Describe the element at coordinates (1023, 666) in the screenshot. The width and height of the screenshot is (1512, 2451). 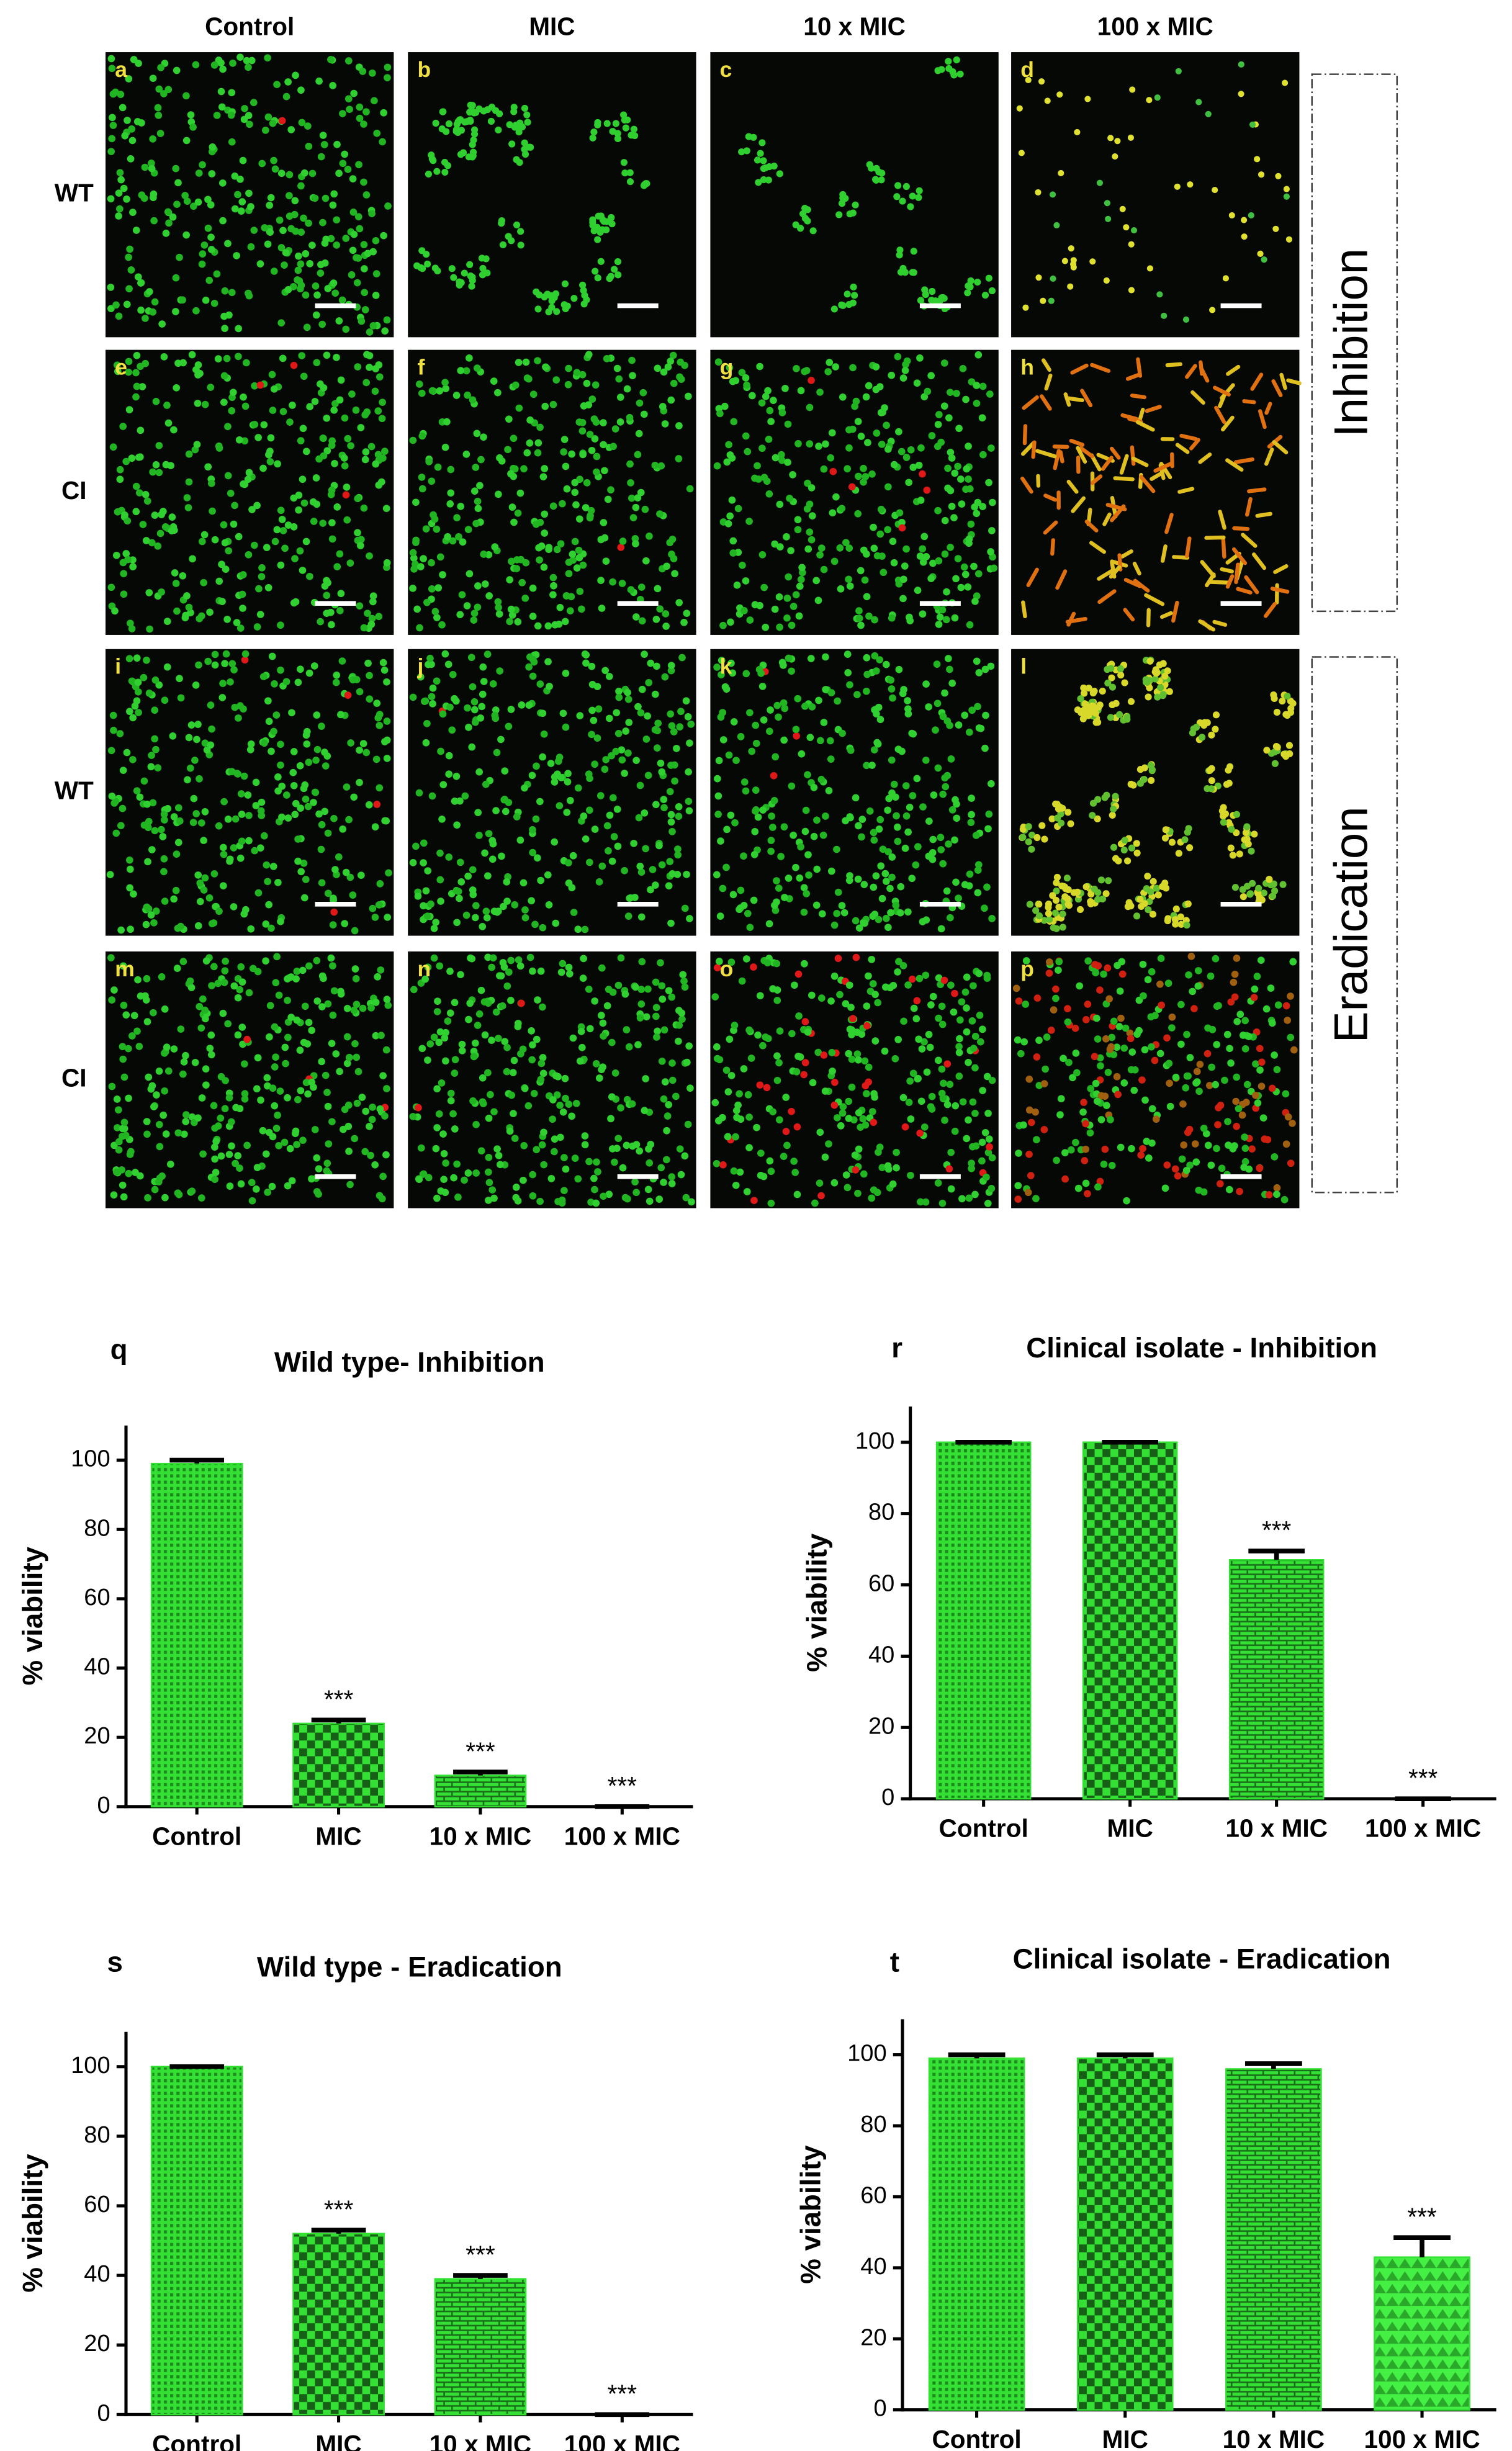
I see `panel-letter: l` at that location.